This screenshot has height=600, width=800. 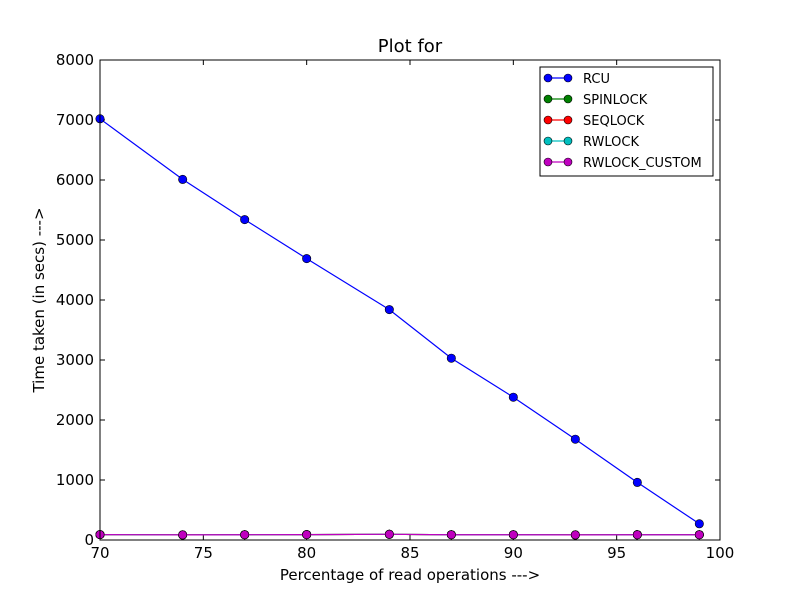 I want to click on x-tick-label: 90, so click(x=513, y=553).